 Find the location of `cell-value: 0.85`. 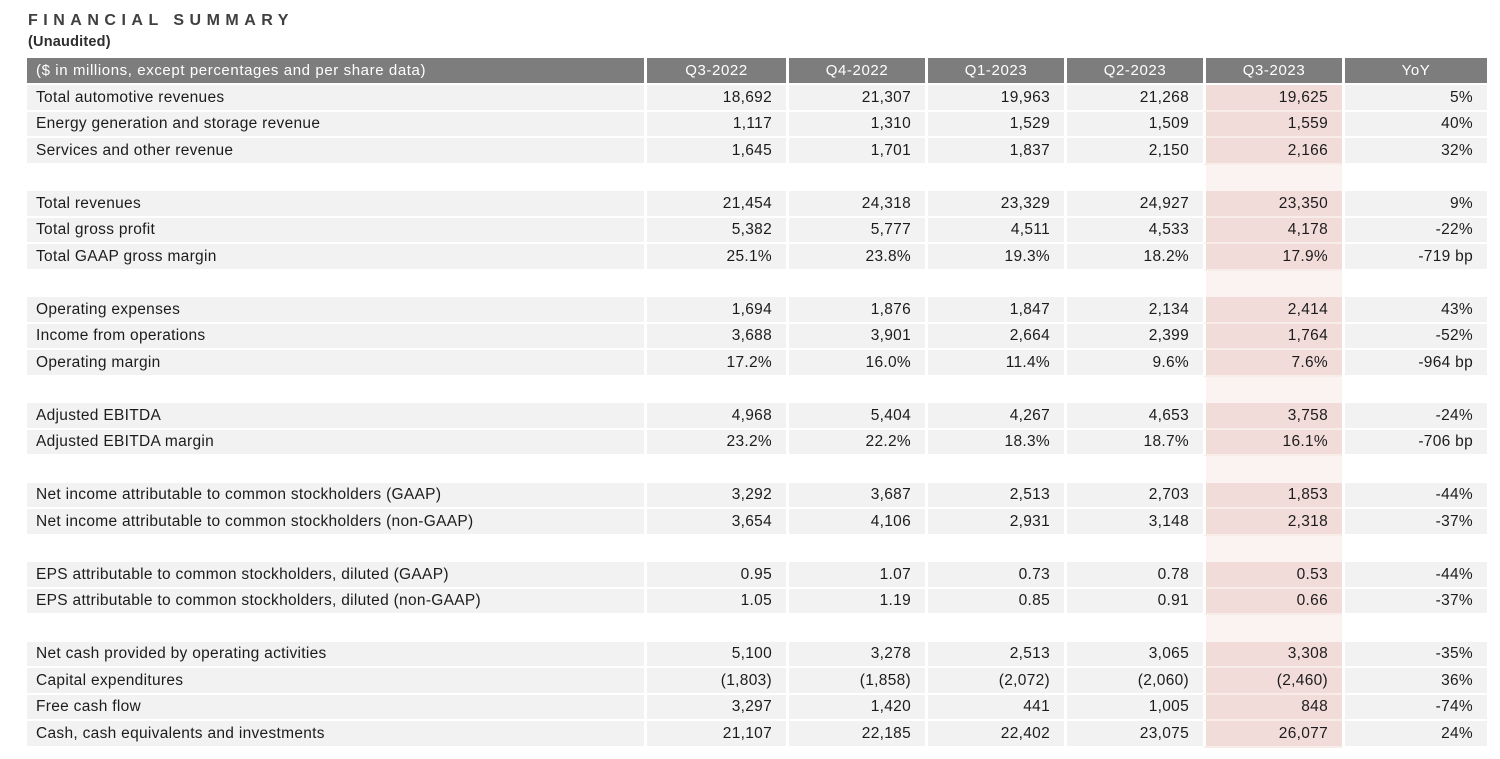

cell-value: 0.85 is located at coordinates (994, 601).